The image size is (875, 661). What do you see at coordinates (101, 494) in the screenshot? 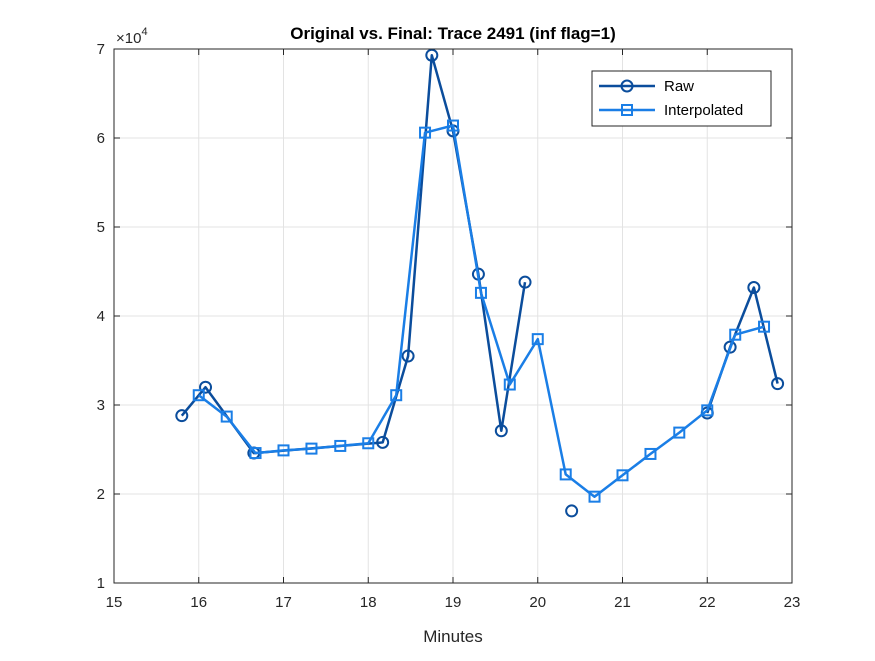
I see `y-tick-label: 2` at bounding box center [101, 494].